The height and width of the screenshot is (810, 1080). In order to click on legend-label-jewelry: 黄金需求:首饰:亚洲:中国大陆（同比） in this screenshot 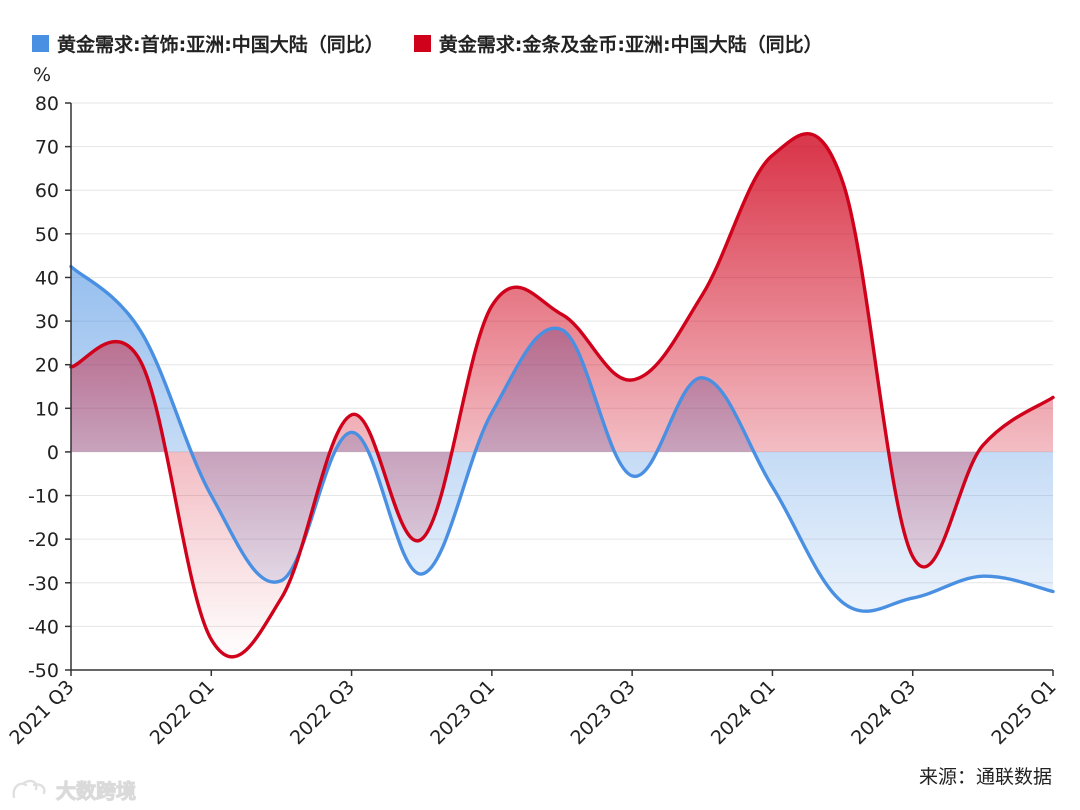, I will do `click(220, 45)`.